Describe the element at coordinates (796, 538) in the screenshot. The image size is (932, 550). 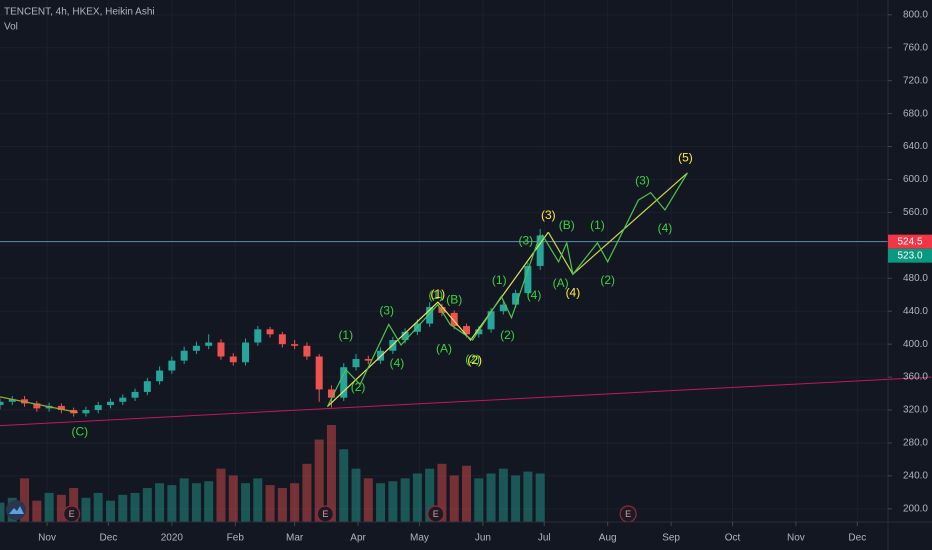
I see `x-tick-label: Nov` at that location.